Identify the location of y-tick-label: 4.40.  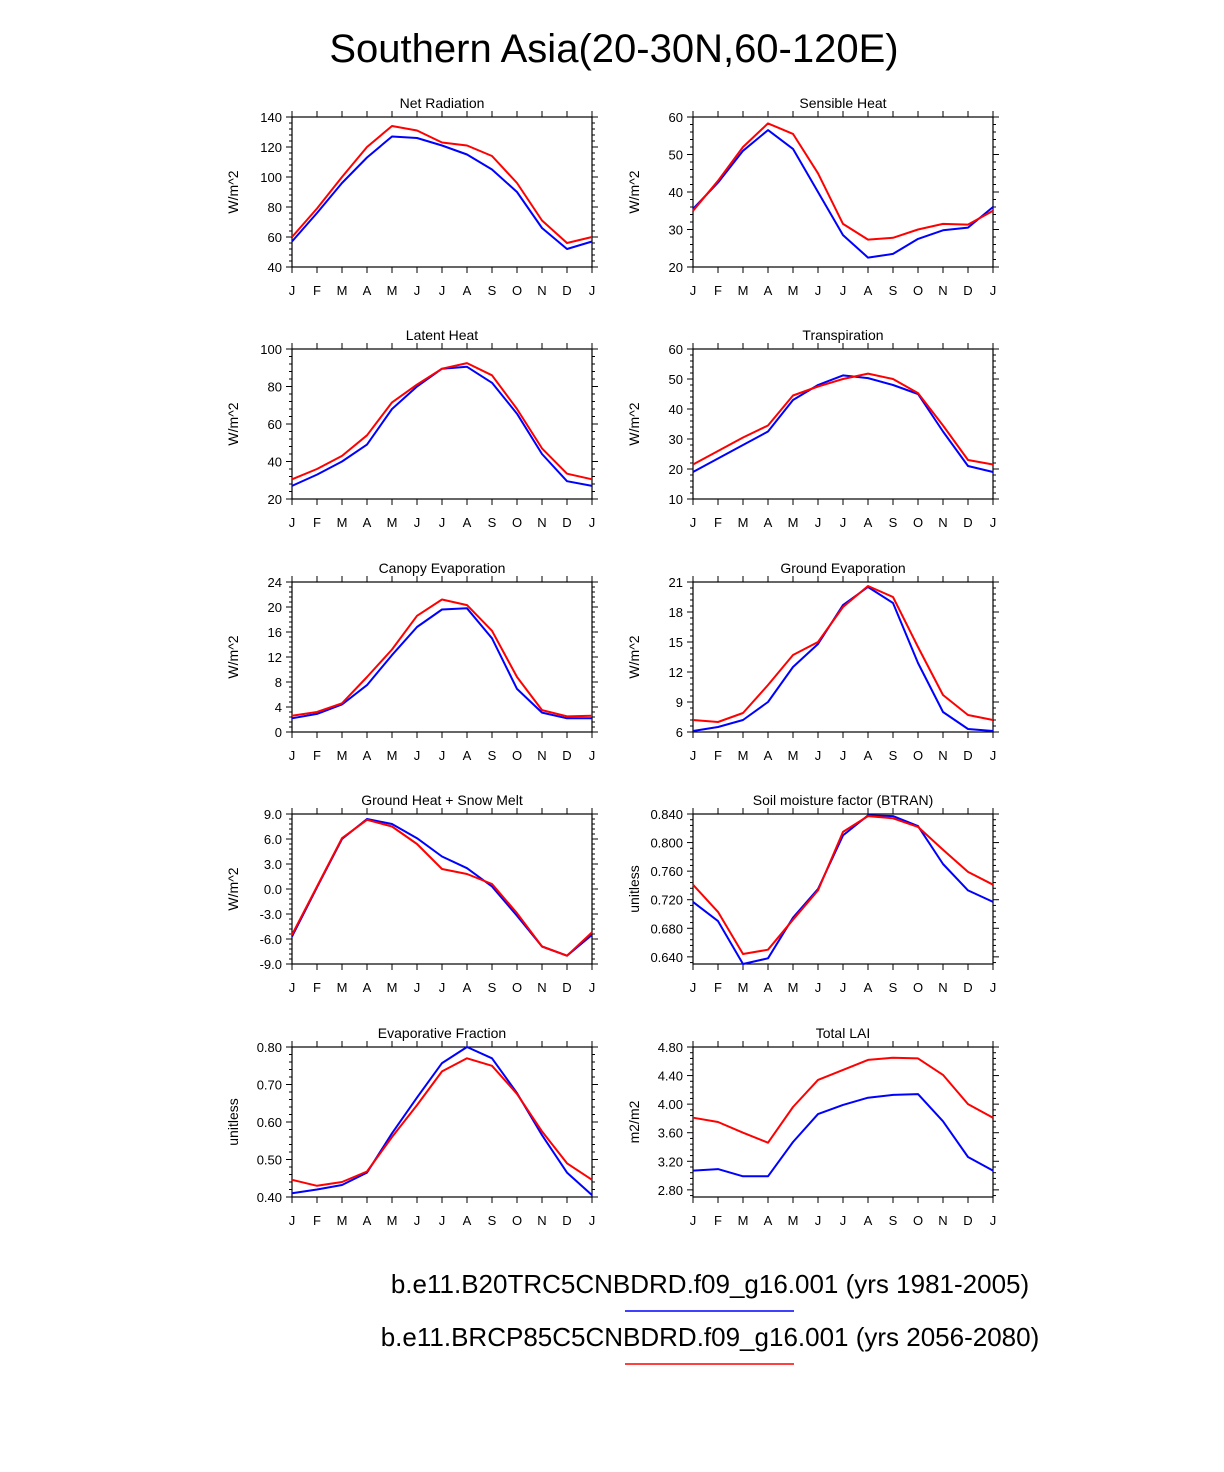
(670, 1076).